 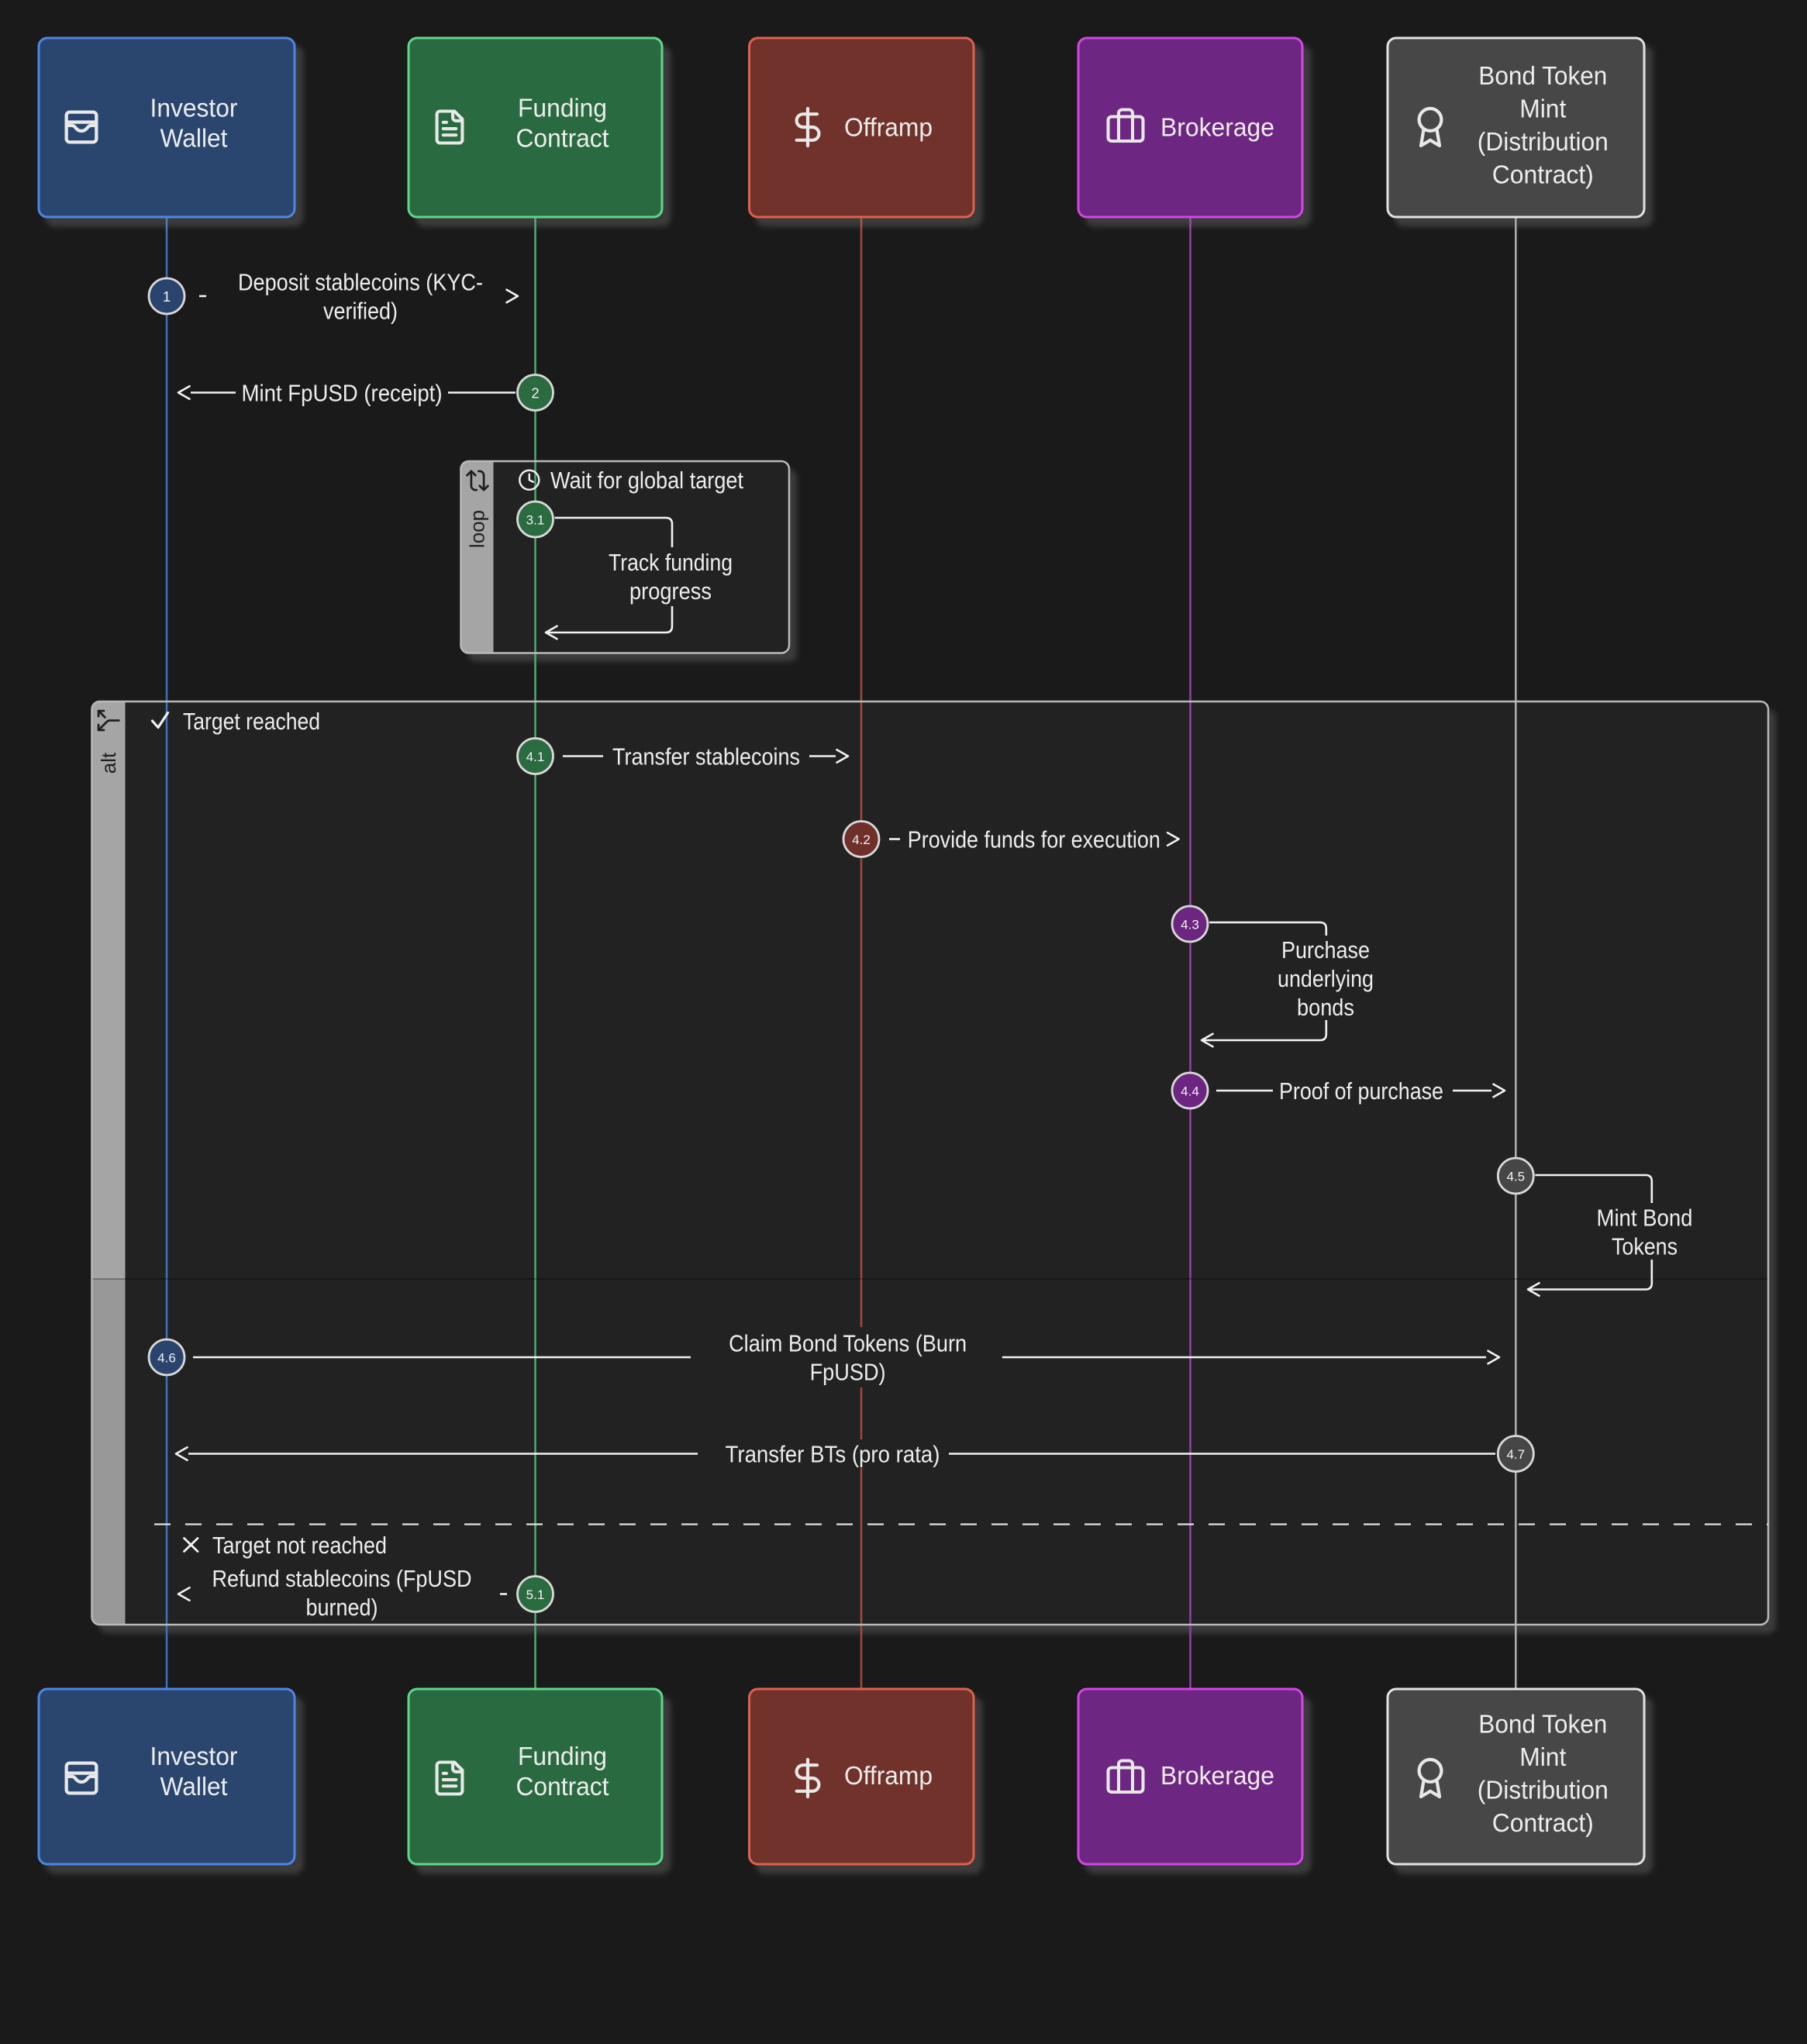 I want to click on svg-text: Target reached, so click(x=252, y=721).